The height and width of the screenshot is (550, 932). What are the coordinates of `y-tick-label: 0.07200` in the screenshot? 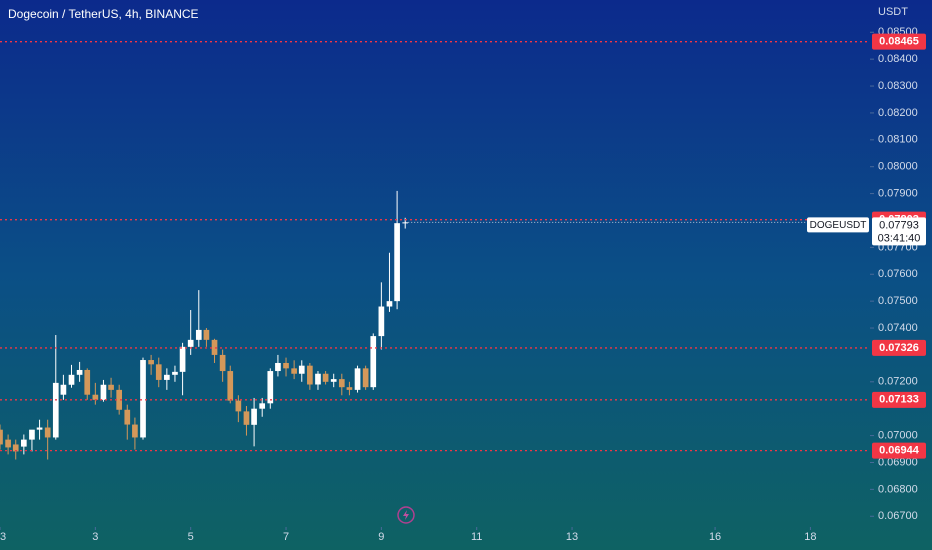 It's located at (898, 382).